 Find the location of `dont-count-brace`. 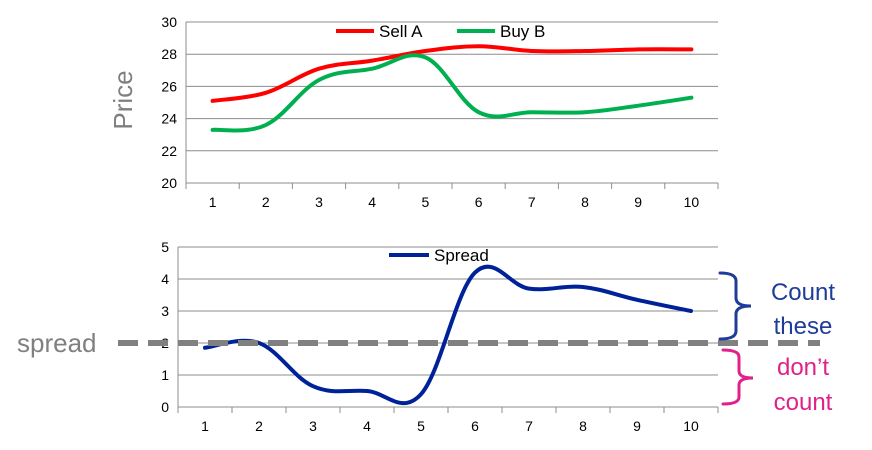

dont-count-brace is located at coordinates (737, 377).